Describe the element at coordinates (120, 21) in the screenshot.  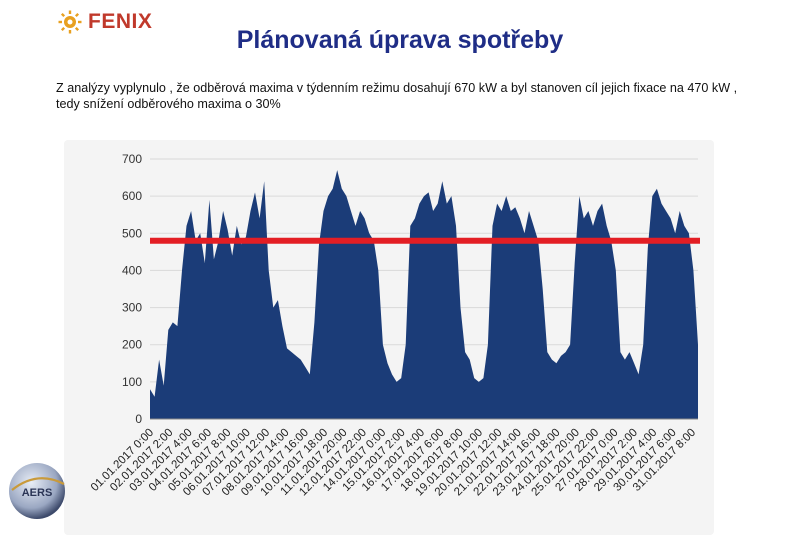
I see `logo-text: FENIX` at that location.